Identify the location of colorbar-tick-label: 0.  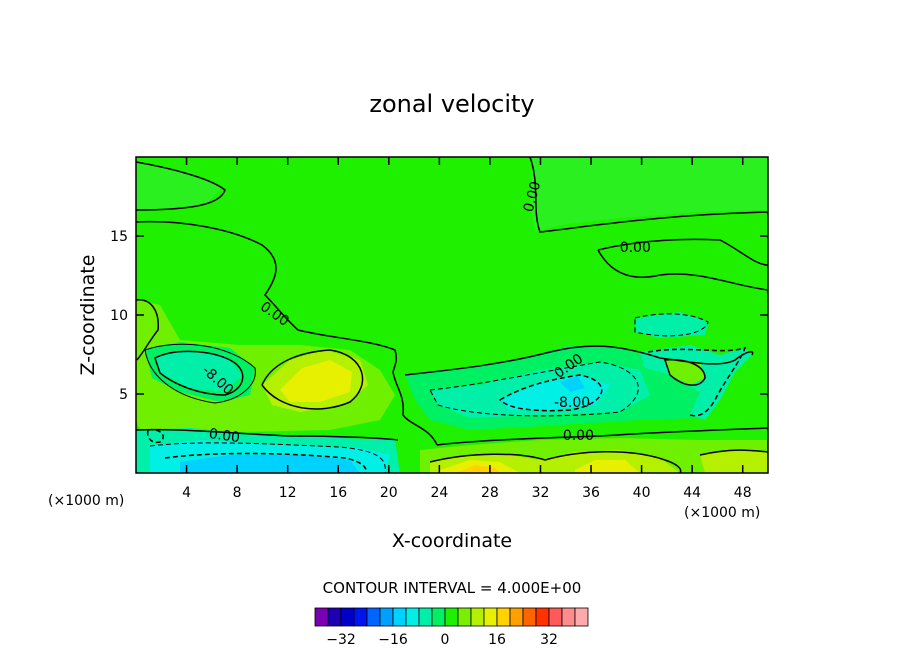
(445, 640).